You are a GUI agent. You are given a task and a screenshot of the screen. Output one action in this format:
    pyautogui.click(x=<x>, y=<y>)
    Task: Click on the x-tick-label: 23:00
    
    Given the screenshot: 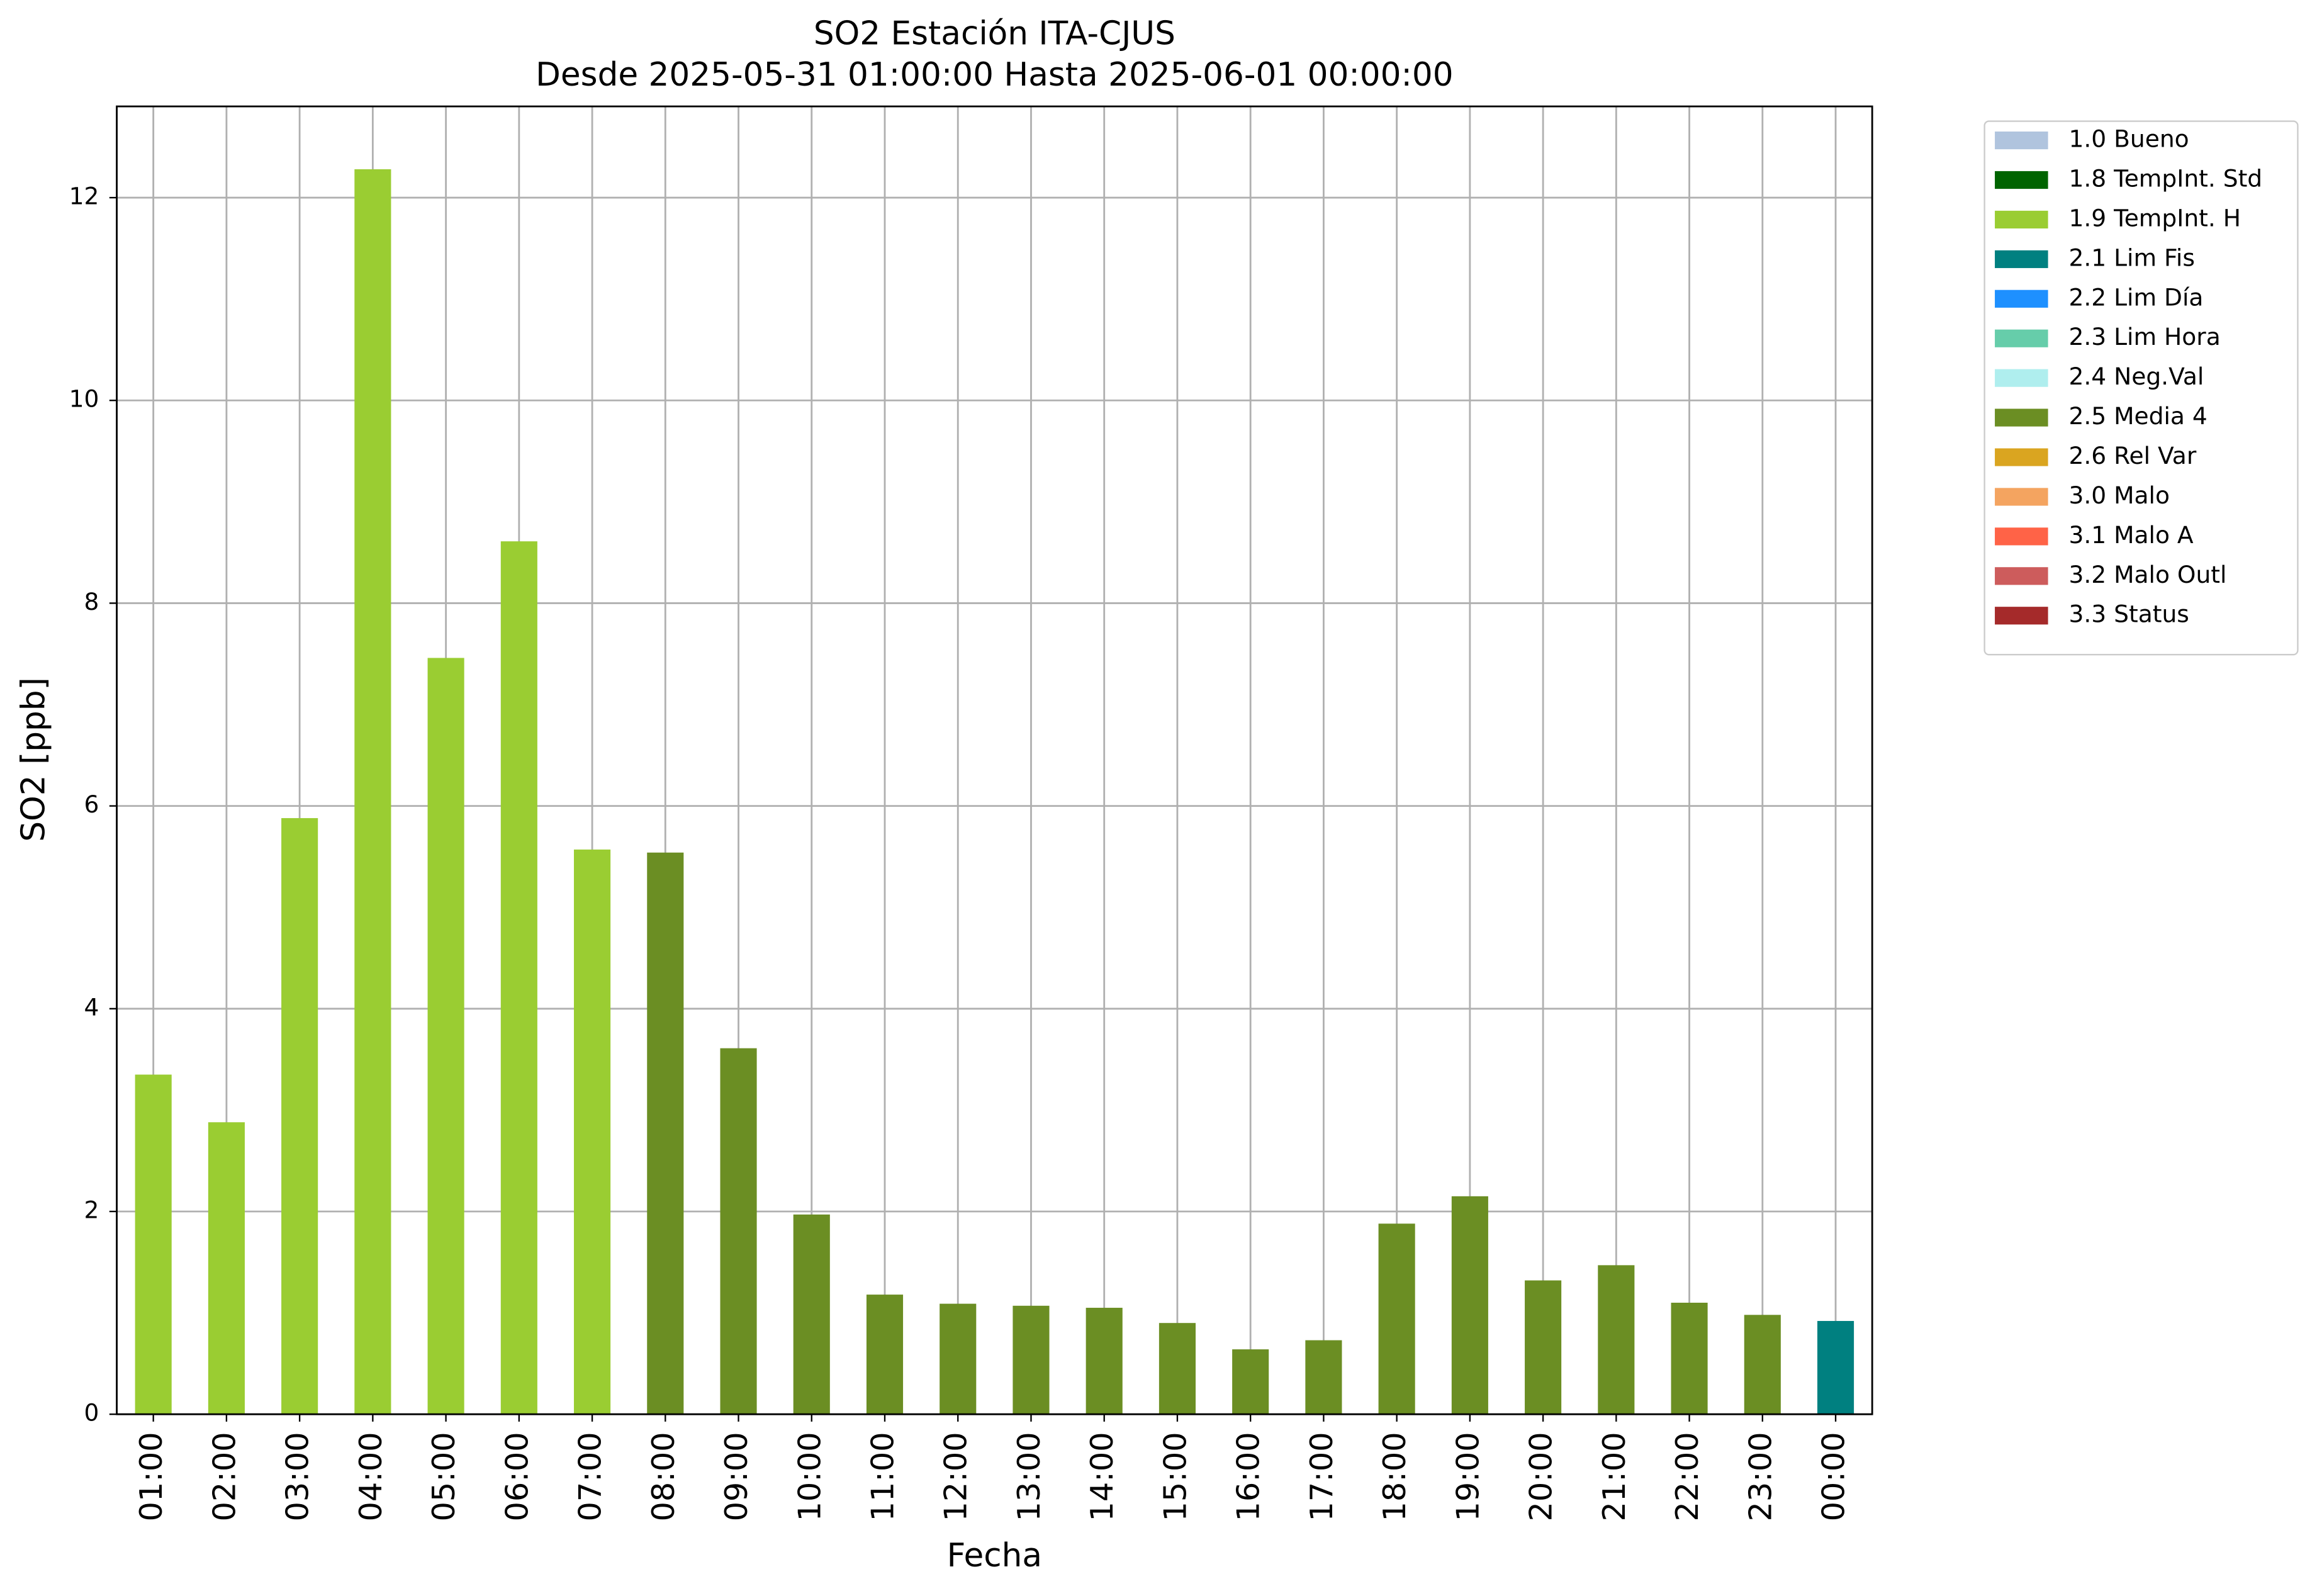 What is the action you would take?
    pyautogui.click(x=1760, y=1476)
    